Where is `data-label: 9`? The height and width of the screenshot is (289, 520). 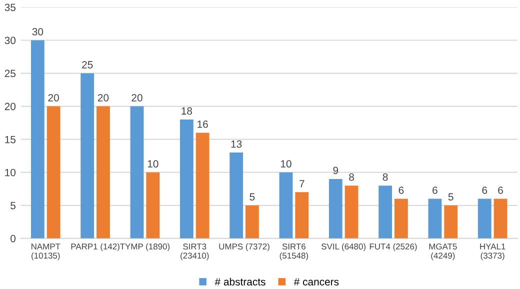 data-label: 9 is located at coordinates (335, 170).